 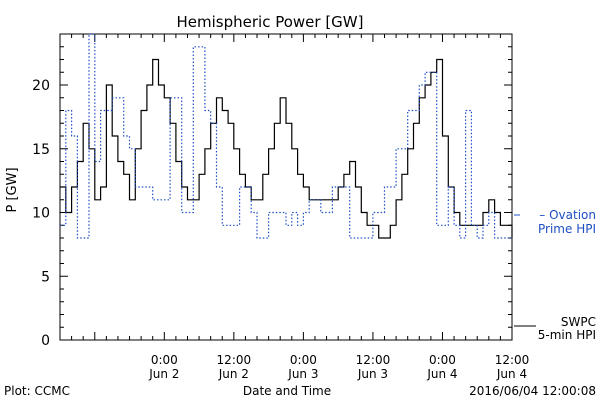 What do you see at coordinates (37, 391) in the screenshot?
I see `plot-credit: Plot: CCMC` at bounding box center [37, 391].